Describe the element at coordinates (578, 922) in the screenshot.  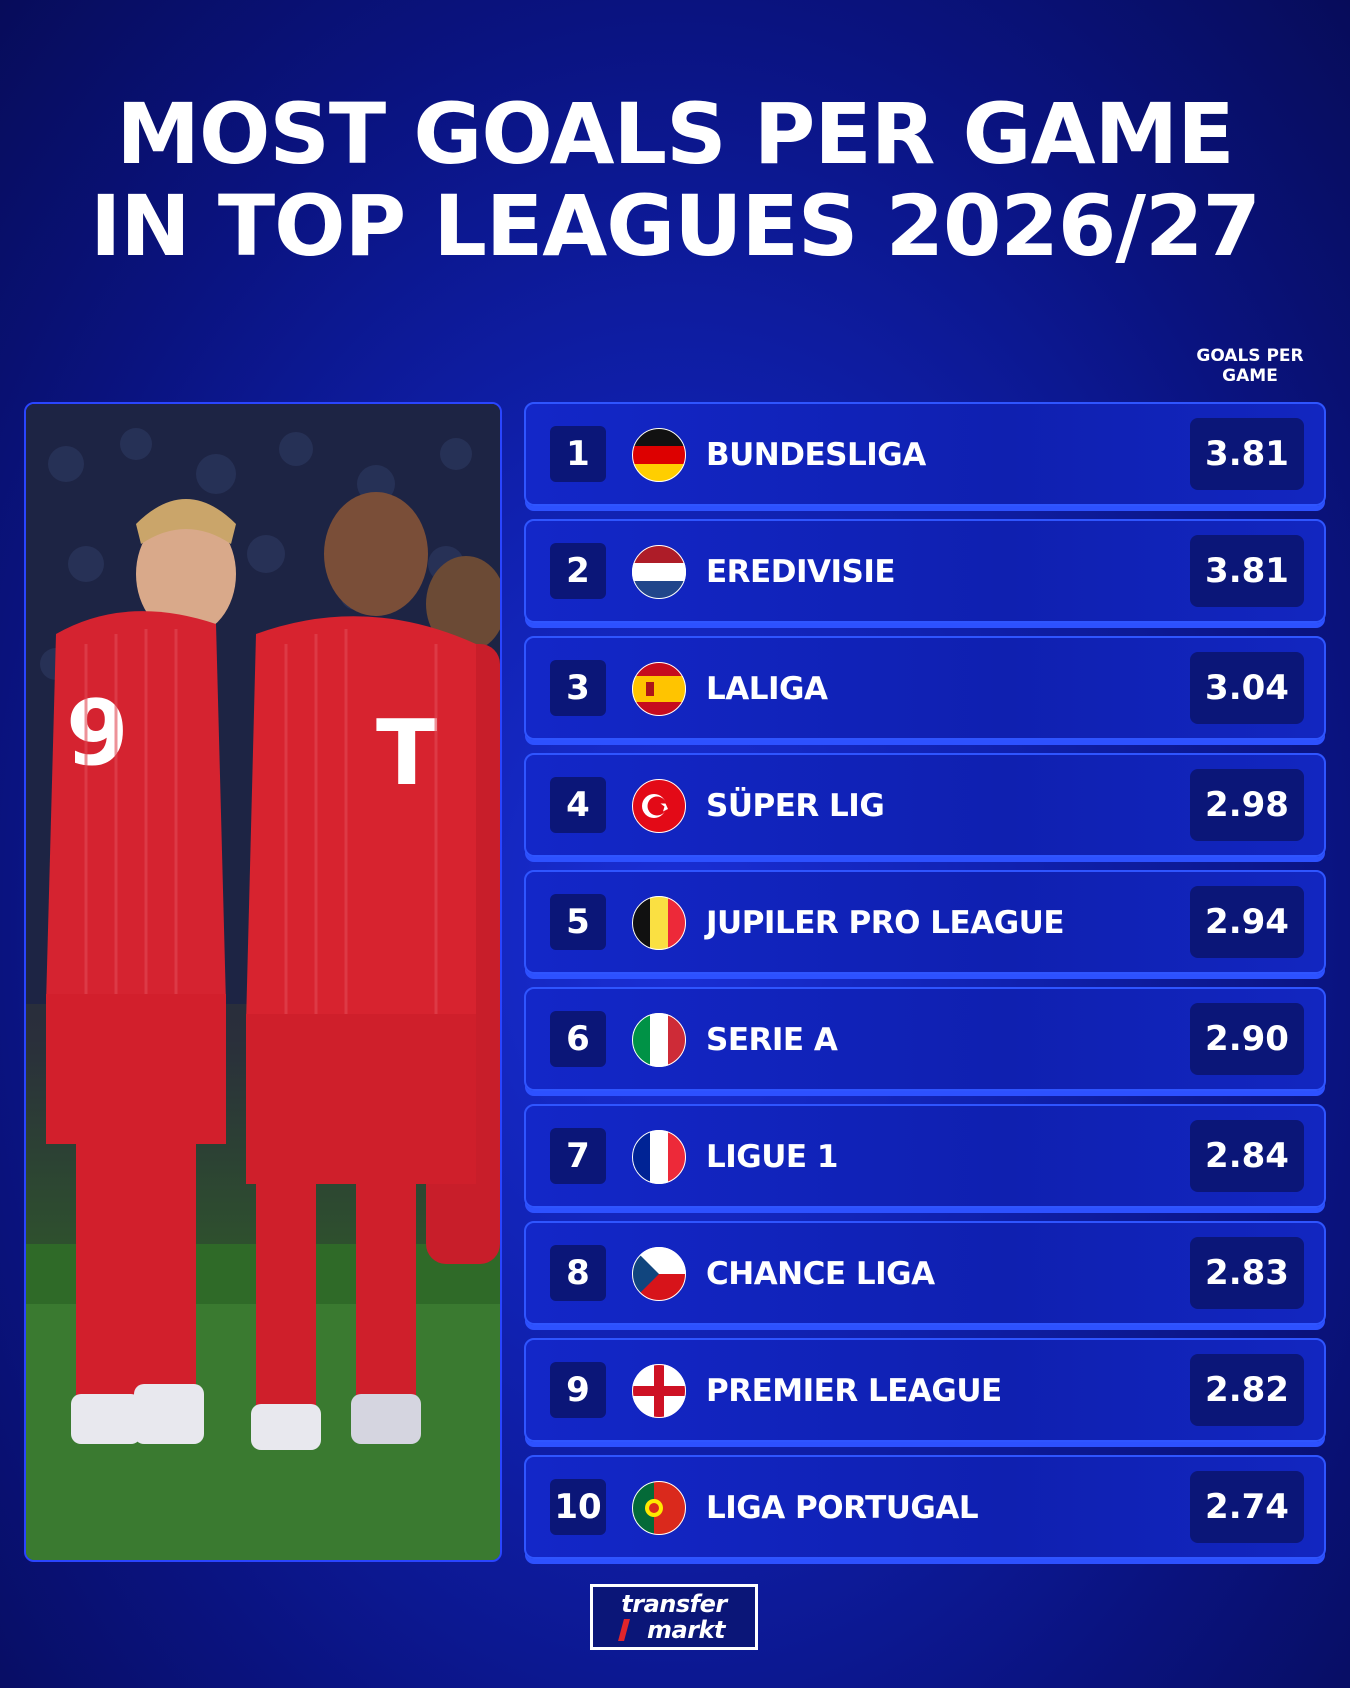
I see `rank-badge: 5` at that location.